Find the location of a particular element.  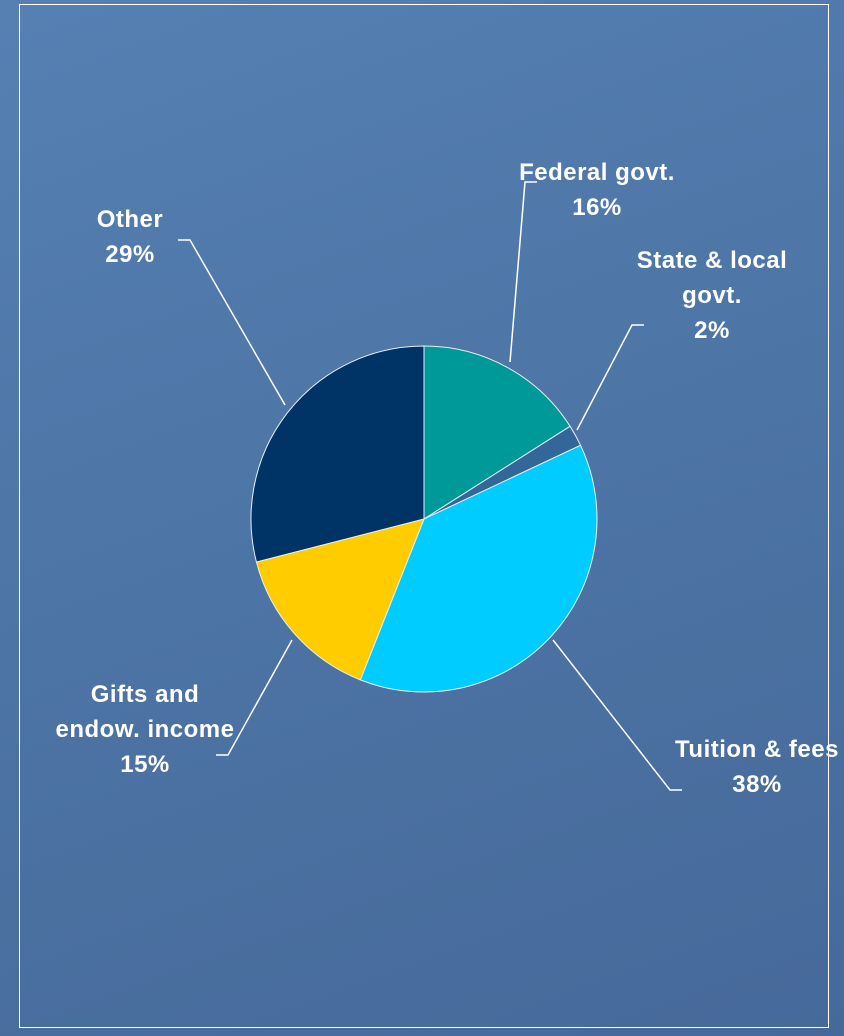

value-label: 29% is located at coordinates (130, 254).